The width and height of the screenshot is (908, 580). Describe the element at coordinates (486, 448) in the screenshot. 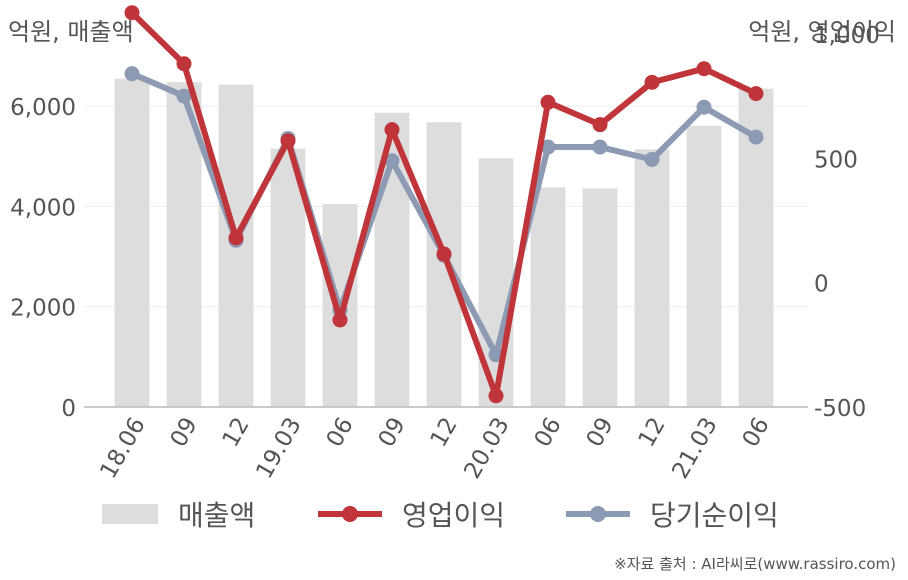

I see `x-tick-label: 20.03` at that location.